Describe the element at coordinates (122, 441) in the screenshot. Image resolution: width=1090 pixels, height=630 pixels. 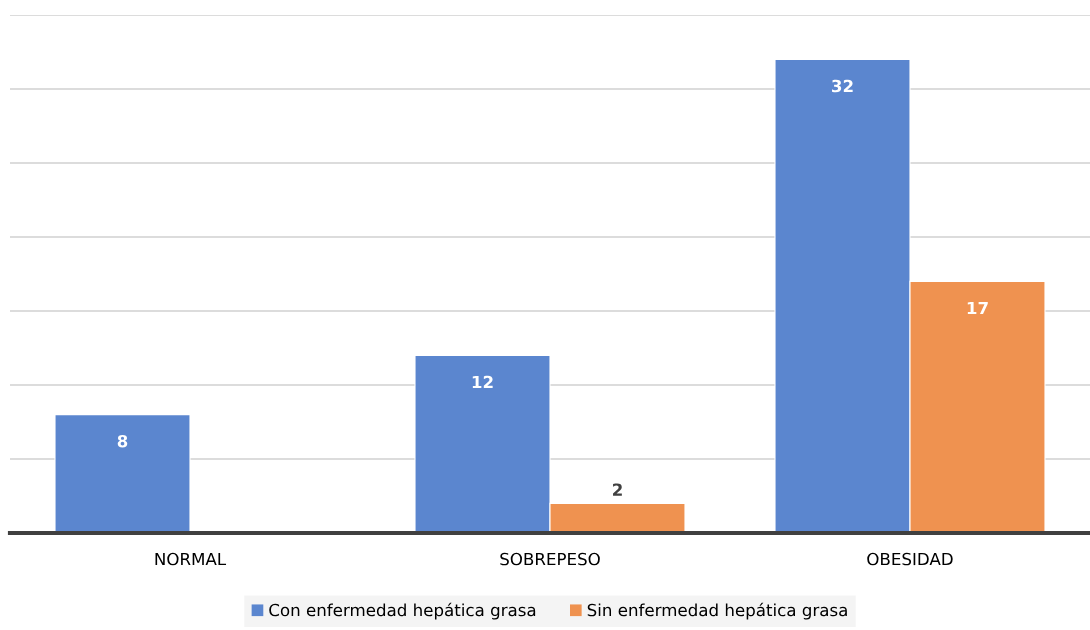
I see `data-label: 8` at that location.